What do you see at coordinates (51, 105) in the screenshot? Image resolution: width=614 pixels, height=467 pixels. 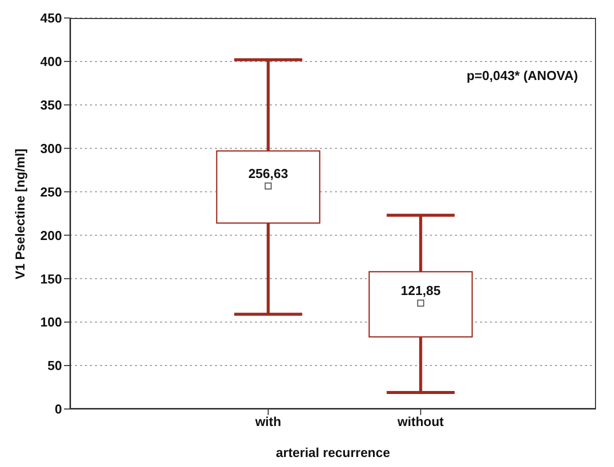 I see `y-tick-label: 350` at bounding box center [51, 105].